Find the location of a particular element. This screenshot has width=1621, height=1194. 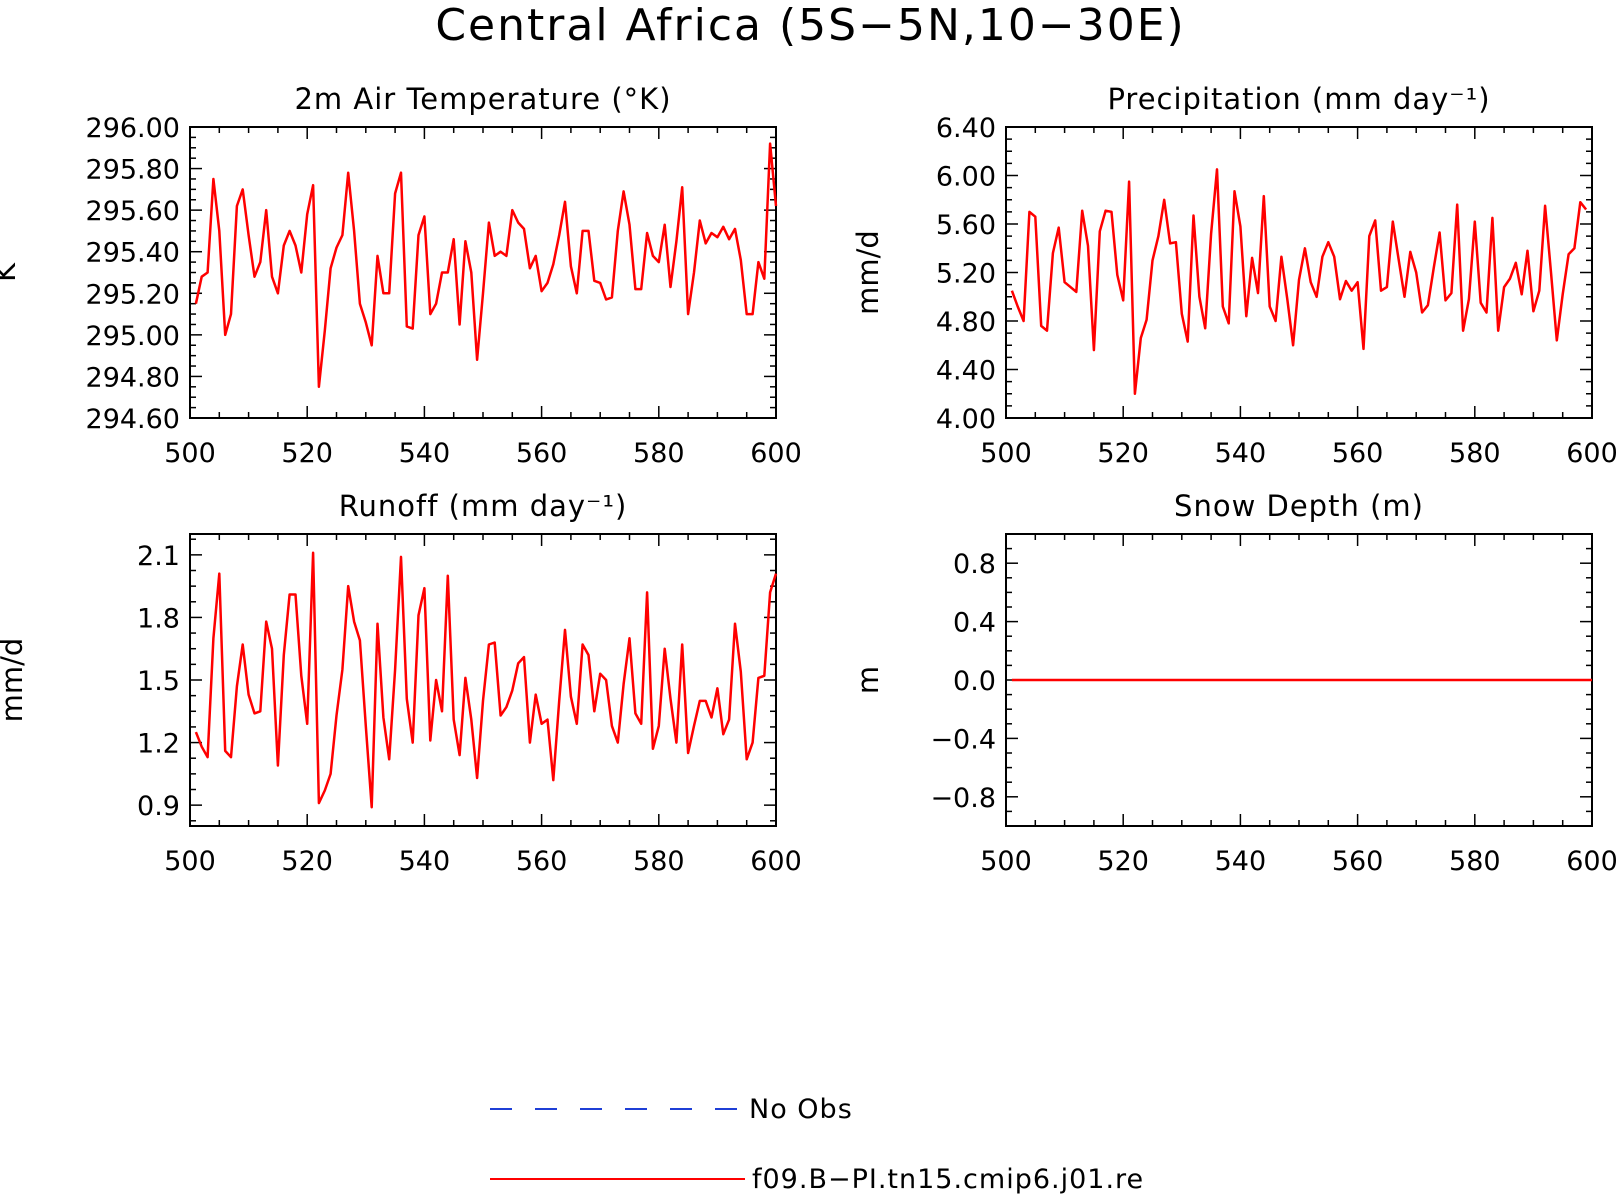

y-tick-label: 295.40 is located at coordinates (133, 253).